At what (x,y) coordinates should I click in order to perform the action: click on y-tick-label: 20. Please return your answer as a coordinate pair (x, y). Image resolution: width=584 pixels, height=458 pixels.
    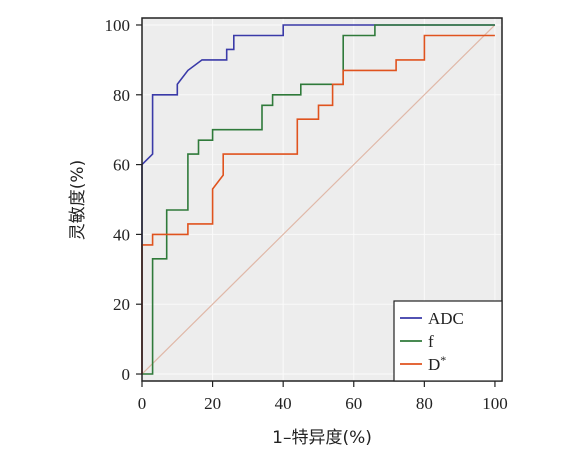
    Looking at the image, I should click on (121, 304).